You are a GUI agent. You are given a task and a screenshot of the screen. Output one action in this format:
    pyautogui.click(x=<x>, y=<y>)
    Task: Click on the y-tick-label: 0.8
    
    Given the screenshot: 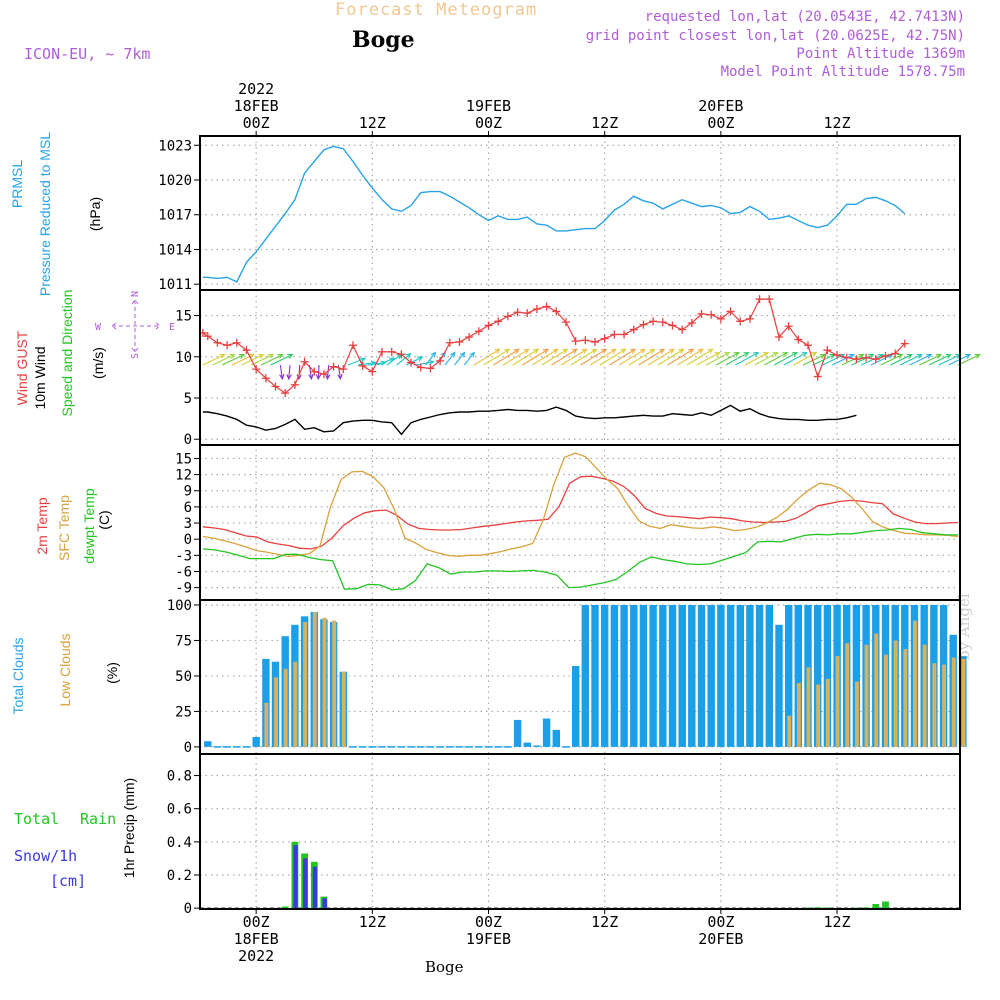 What is the action you would take?
    pyautogui.click(x=179, y=777)
    